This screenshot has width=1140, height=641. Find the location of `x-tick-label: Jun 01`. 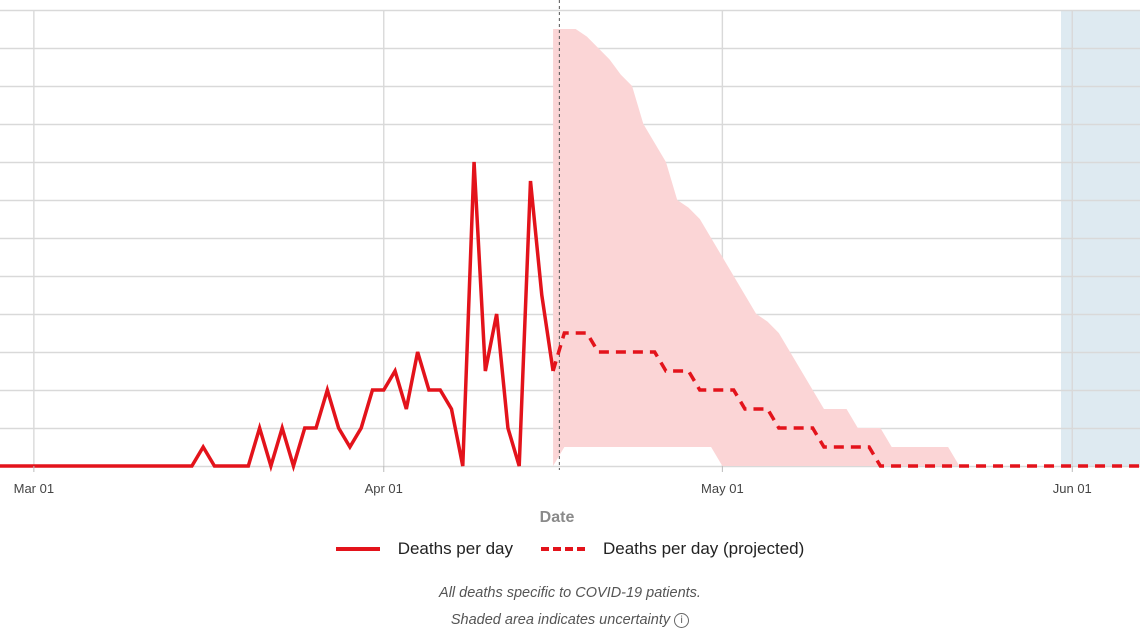

x-tick-label: Jun 01 is located at coordinates (1072, 488).